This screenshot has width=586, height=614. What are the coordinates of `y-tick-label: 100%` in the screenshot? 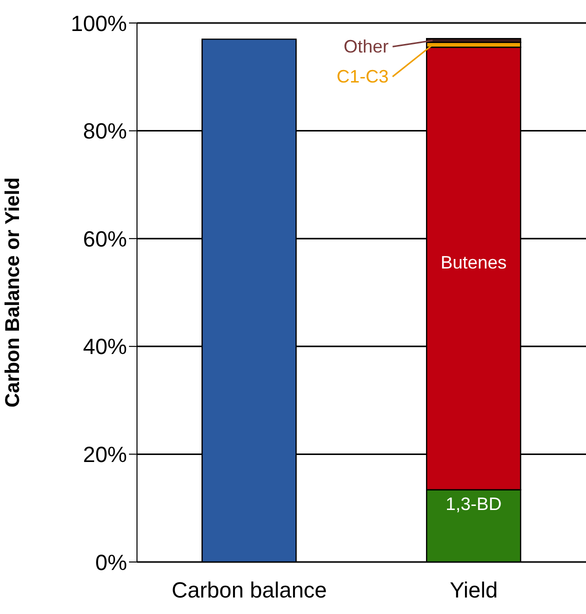 It's located at (98, 23).